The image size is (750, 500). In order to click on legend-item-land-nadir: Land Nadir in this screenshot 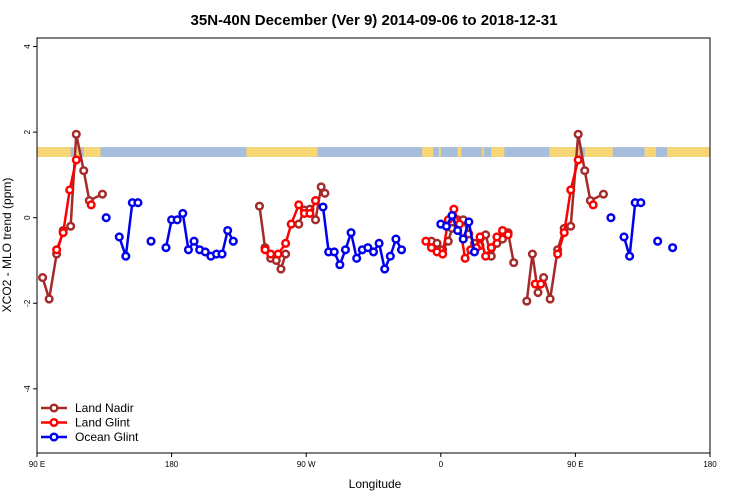, I will do `click(87, 408)`.